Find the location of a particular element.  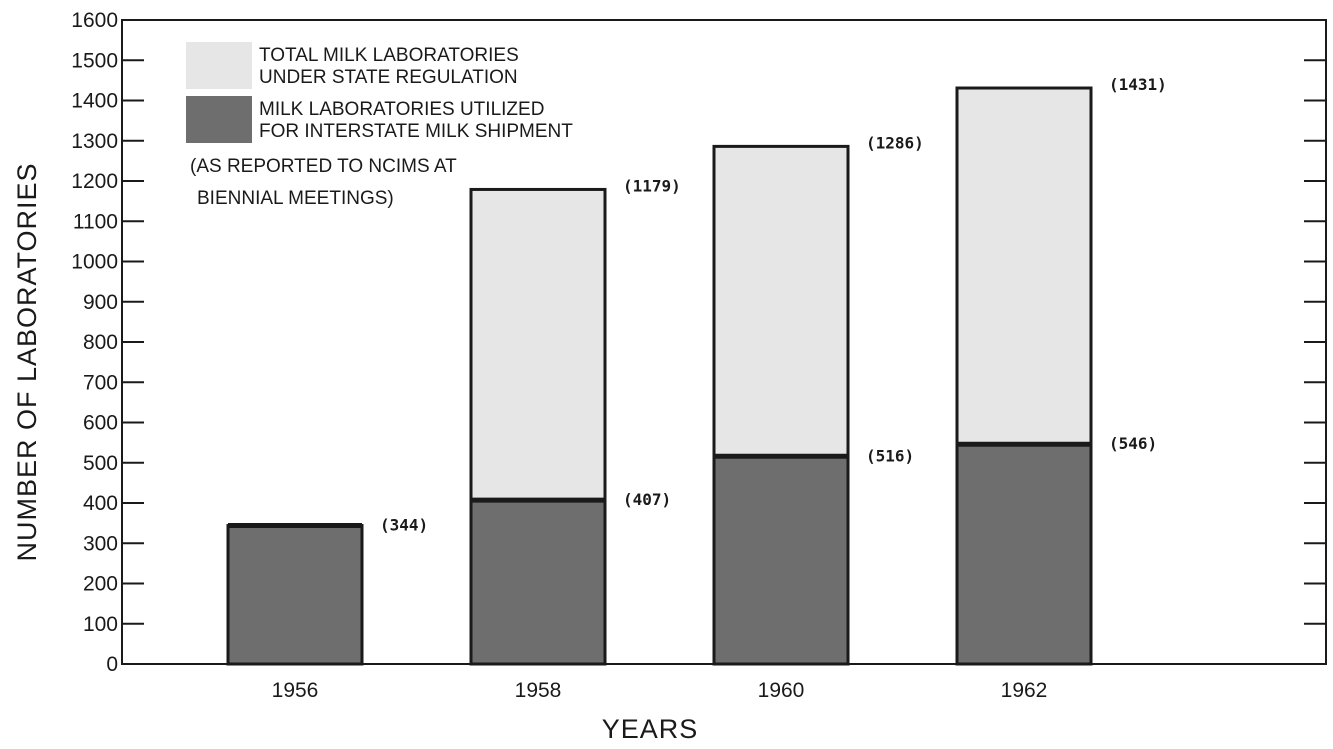

y-tick-label: 100 is located at coordinates (100, 624).